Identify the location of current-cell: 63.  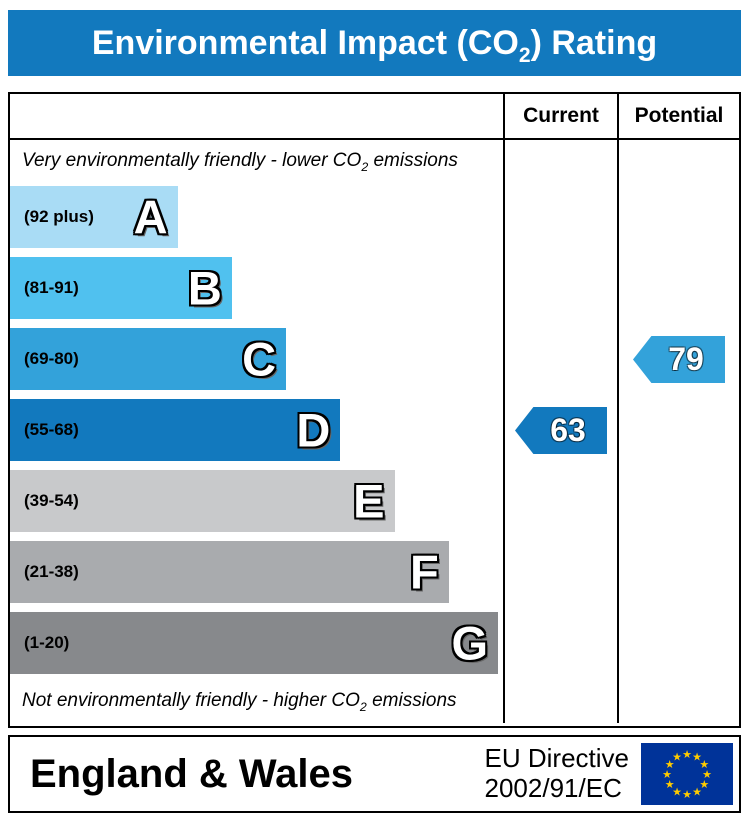
(560, 430).